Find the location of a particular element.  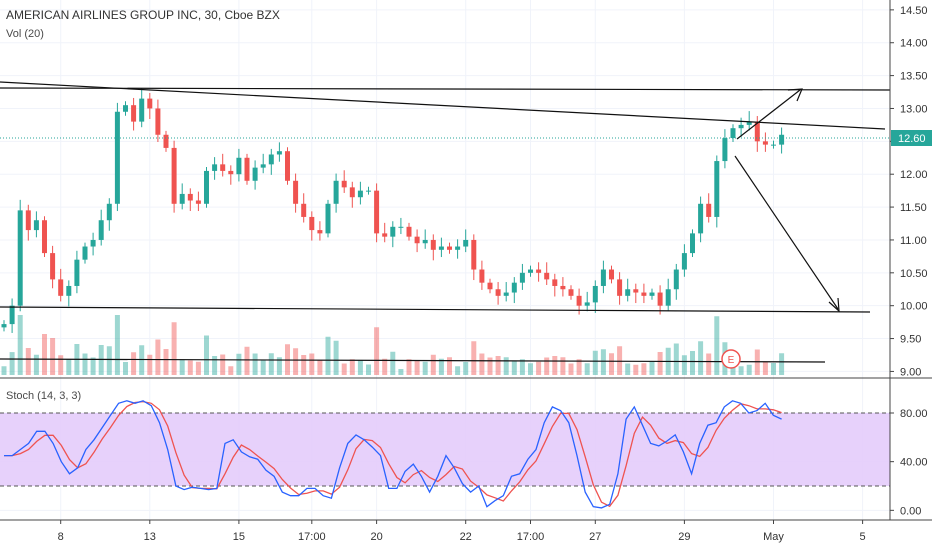

resistance-horizontal-line is located at coordinates (445, 89).